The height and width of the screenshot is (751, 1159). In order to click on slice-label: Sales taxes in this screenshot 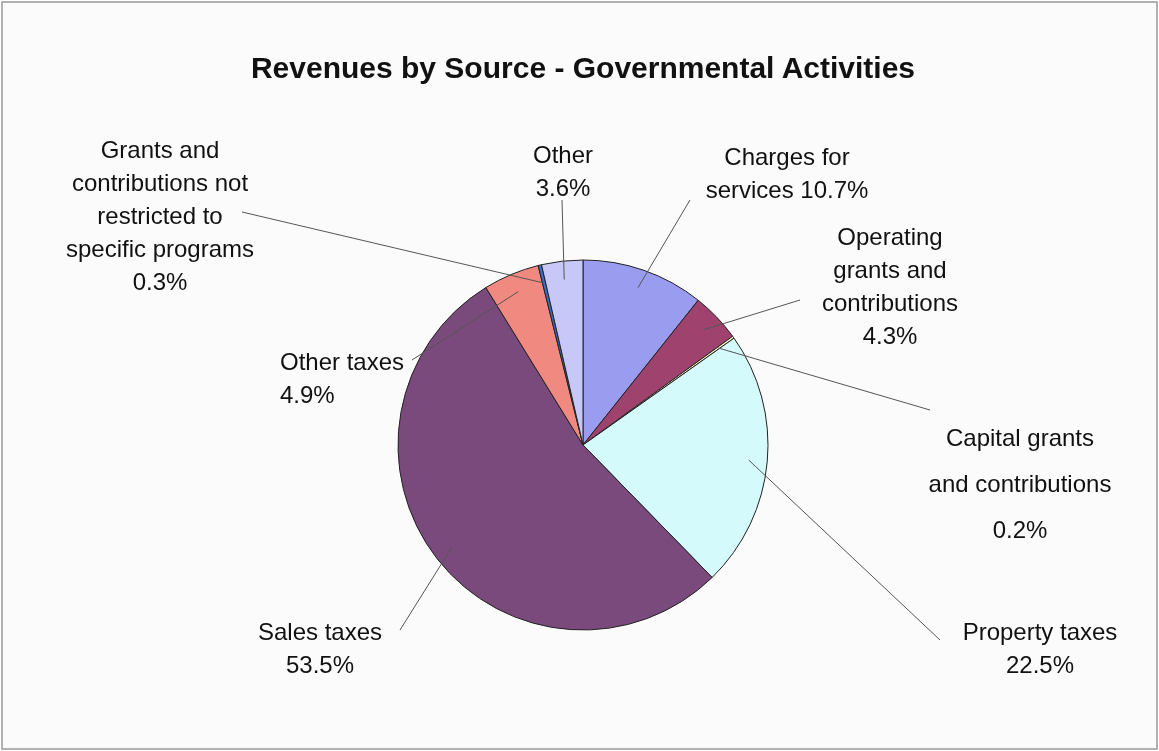, I will do `click(320, 631)`.